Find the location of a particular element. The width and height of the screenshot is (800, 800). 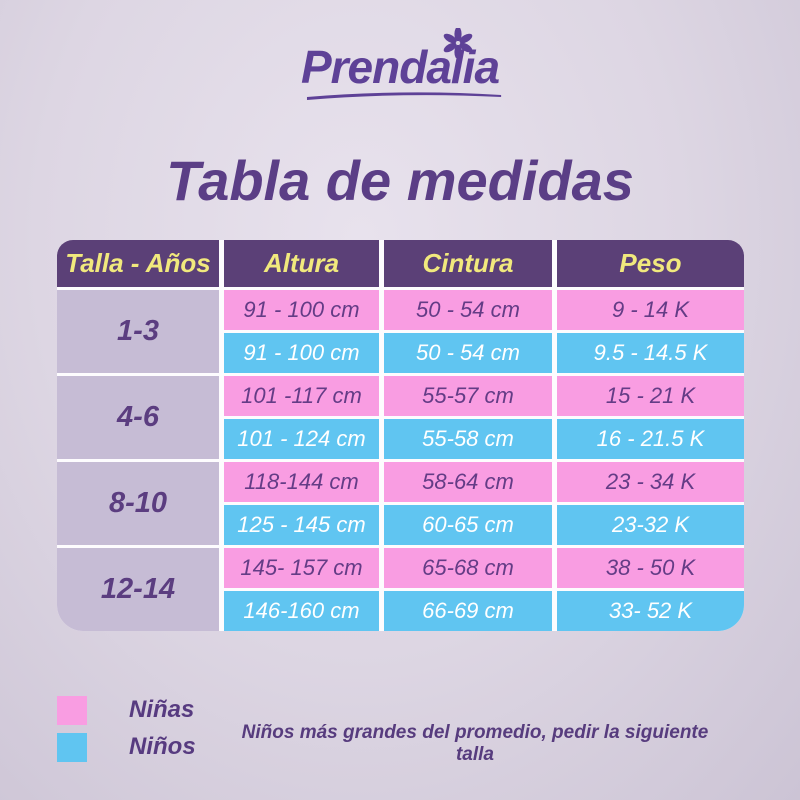

legend: Niñas Niños is located at coordinates (126, 732).